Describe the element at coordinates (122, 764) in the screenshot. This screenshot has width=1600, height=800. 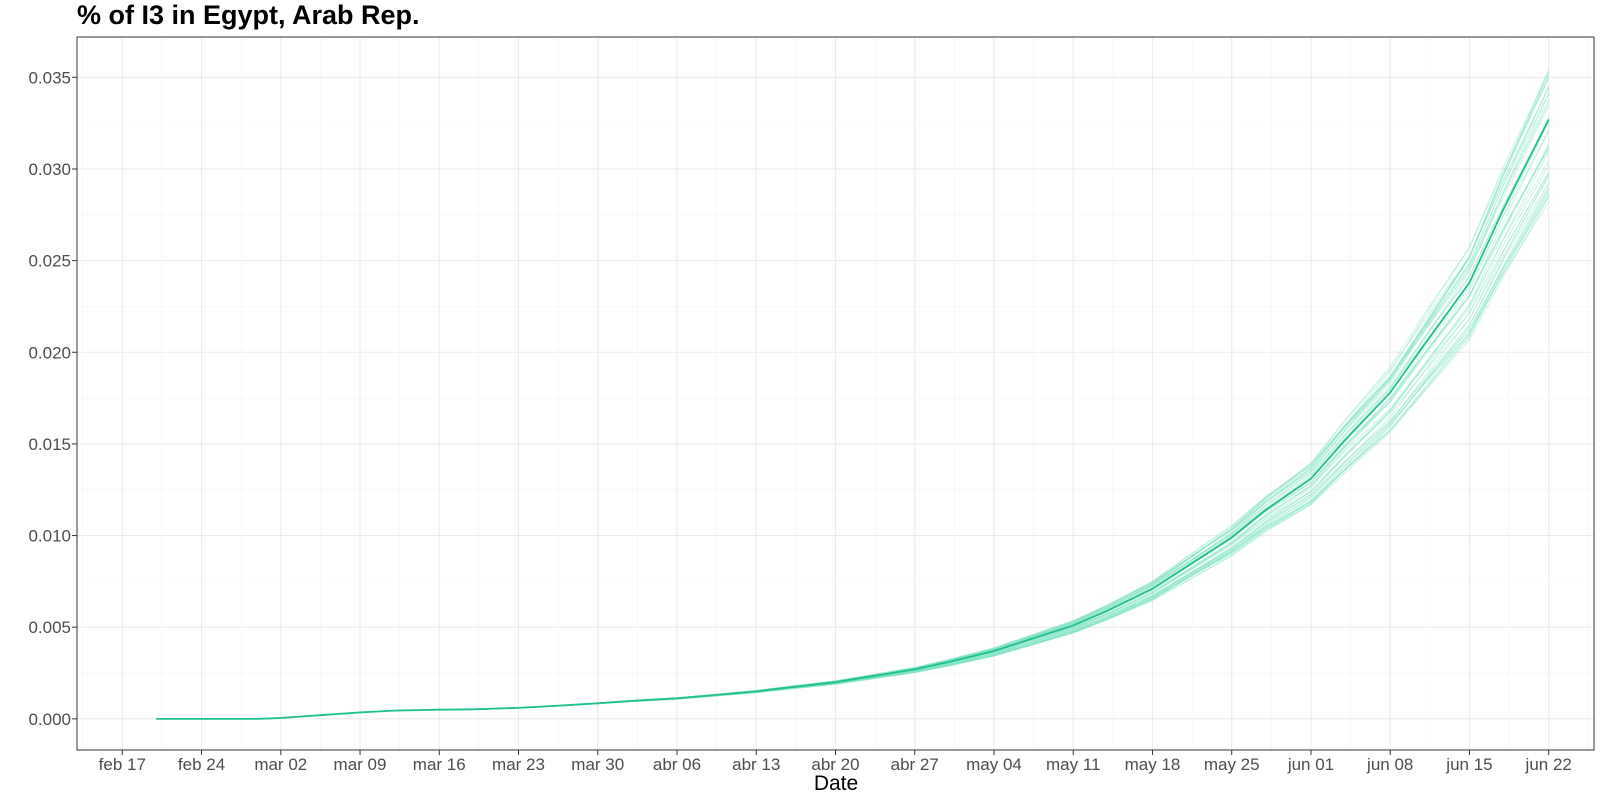
I see `x-tick-label: feb 17` at that location.